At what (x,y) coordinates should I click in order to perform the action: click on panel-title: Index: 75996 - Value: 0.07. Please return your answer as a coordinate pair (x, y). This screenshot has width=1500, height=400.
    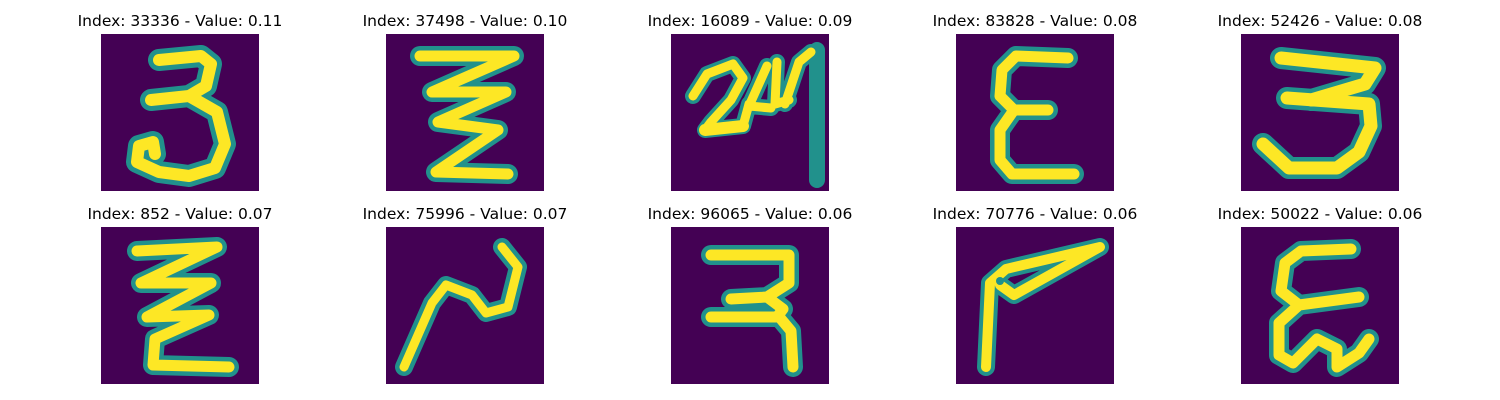
    Looking at the image, I should click on (465, 214).